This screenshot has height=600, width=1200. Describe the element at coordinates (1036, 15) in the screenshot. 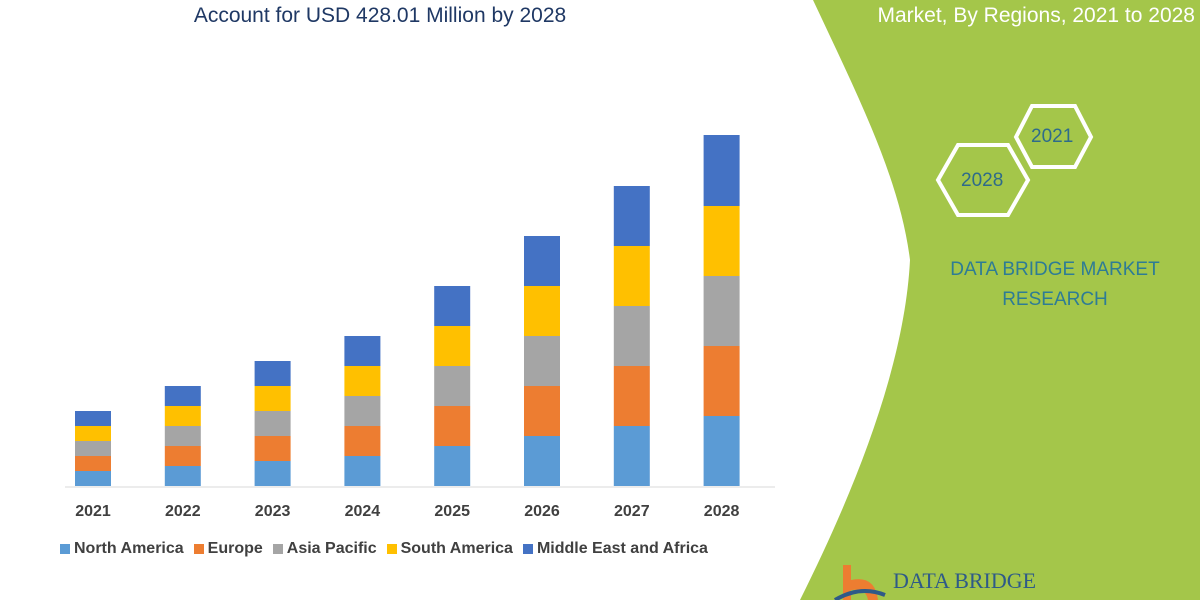

I see `panel-title: Market, By Regions, 2021 to 2028` at that location.